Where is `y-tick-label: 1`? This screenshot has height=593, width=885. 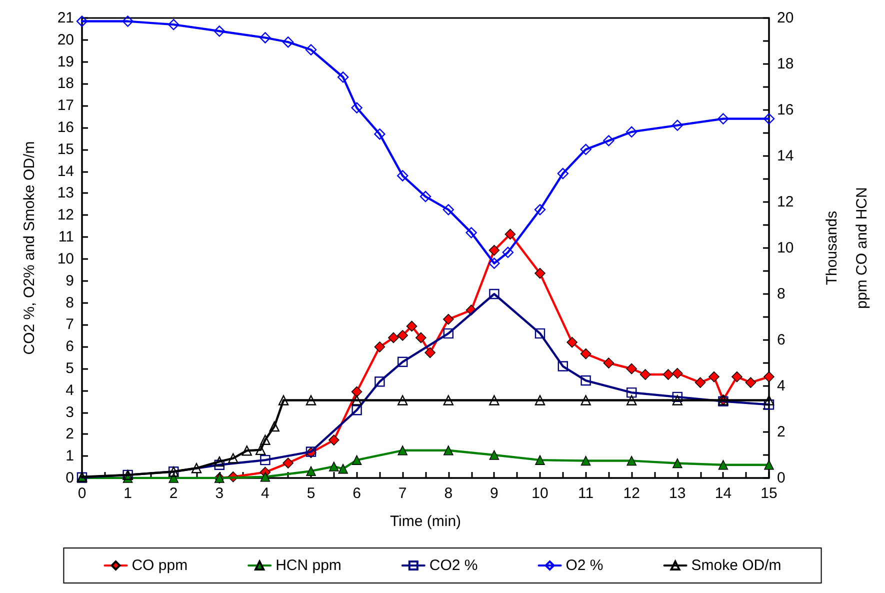 y-tick-label: 1 is located at coordinates (70, 456).